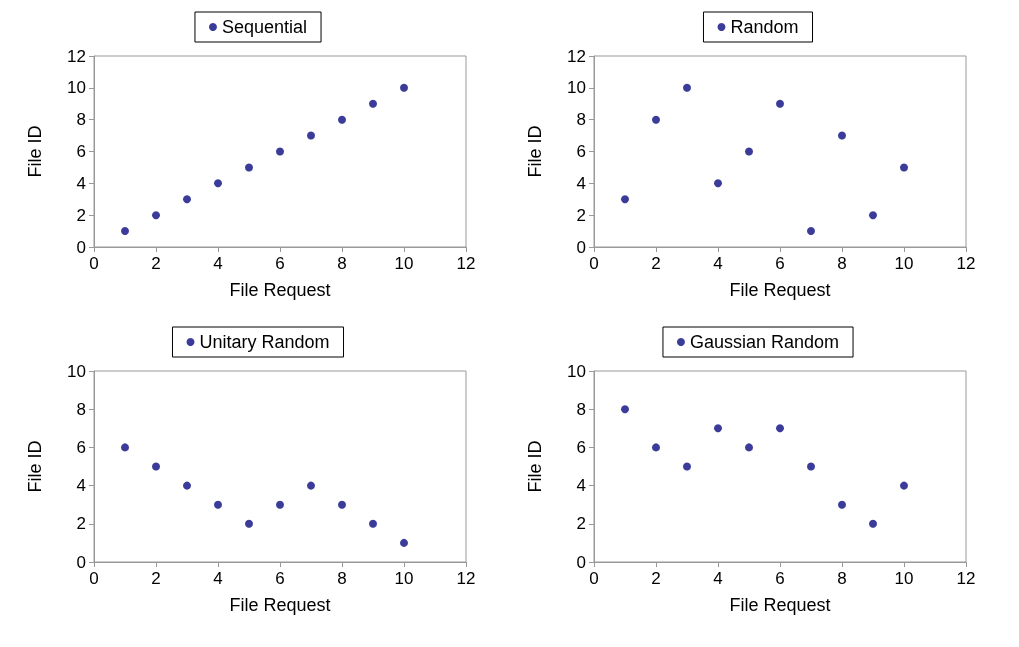 This screenshot has height=647, width=1019. Describe the element at coordinates (264, 342) in the screenshot. I see `legend-label: Unitary Random` at that location.